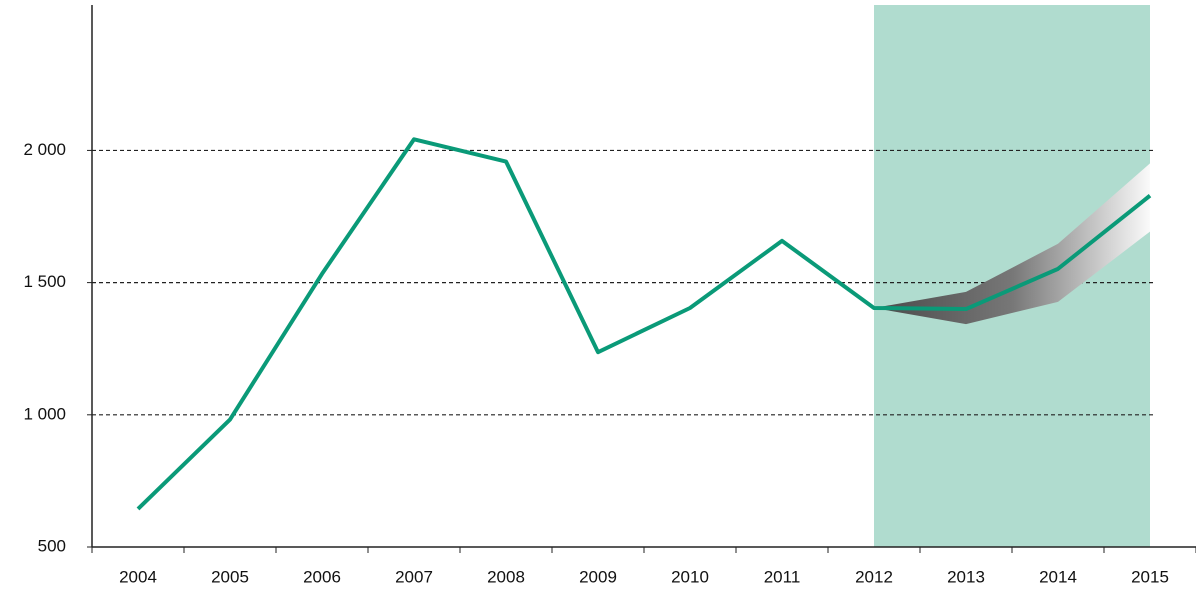  I want to click on y-tick-label: 1 500, so click(44, 281).